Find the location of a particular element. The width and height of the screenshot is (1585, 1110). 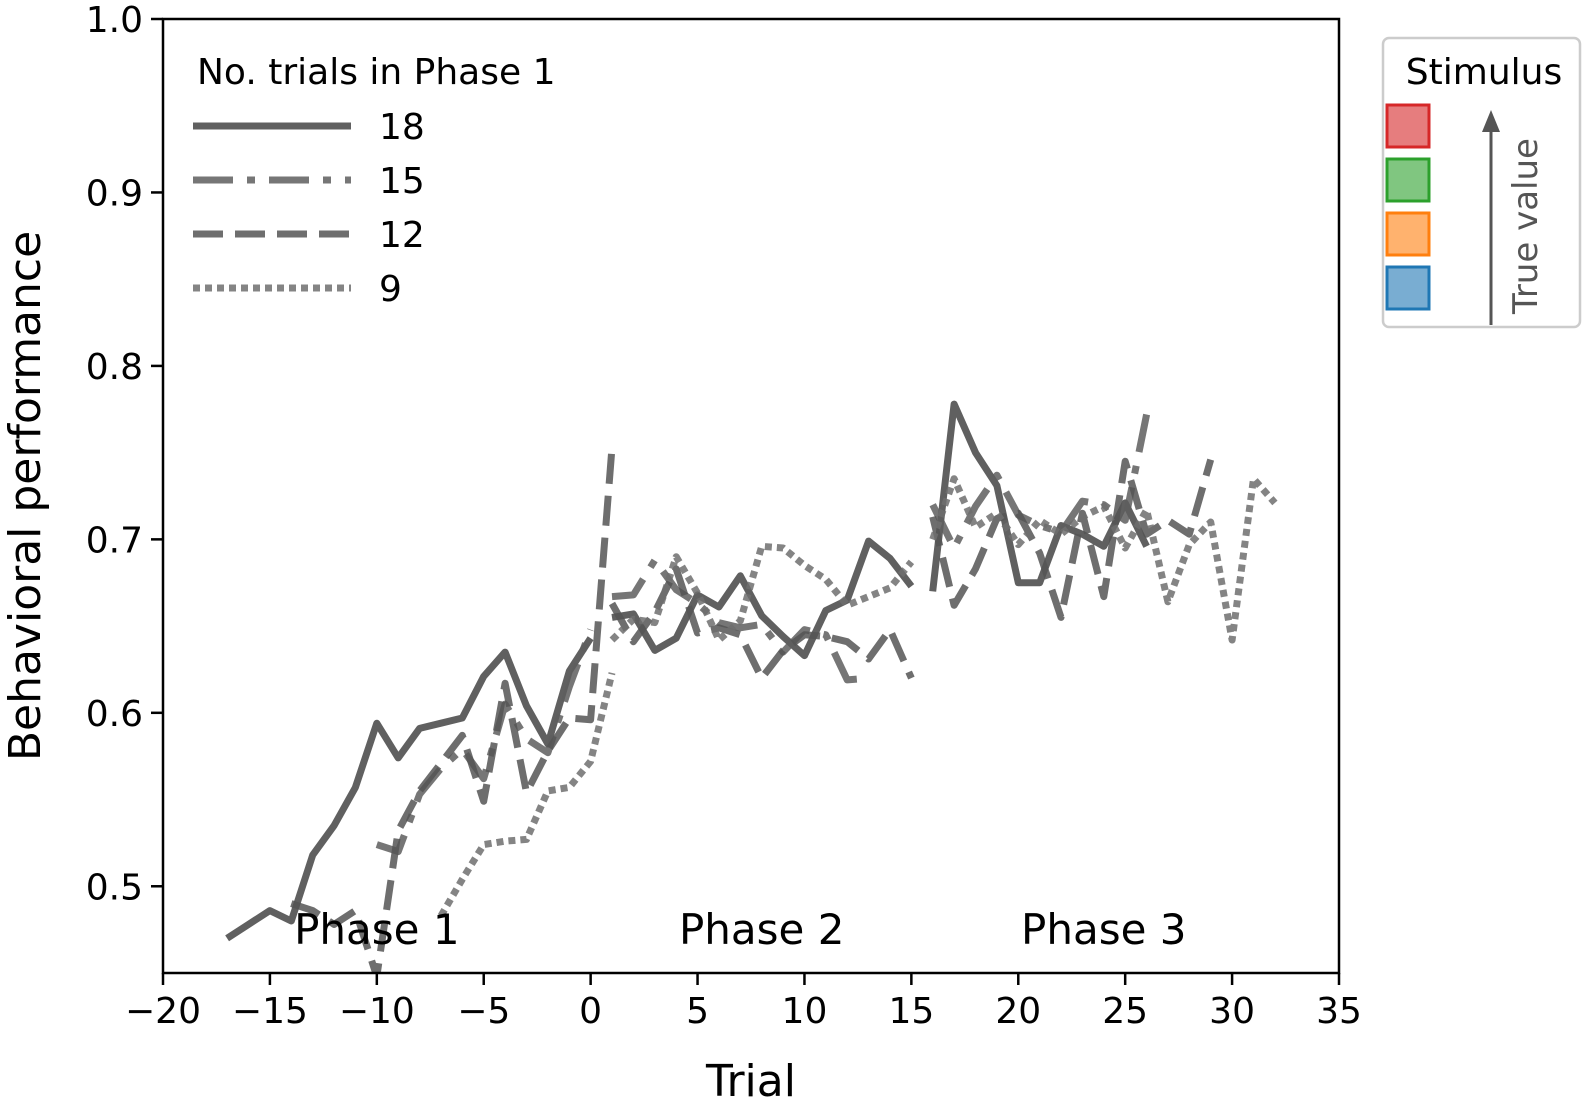

up-arrow-icon is located at coordinates (1491, 121).